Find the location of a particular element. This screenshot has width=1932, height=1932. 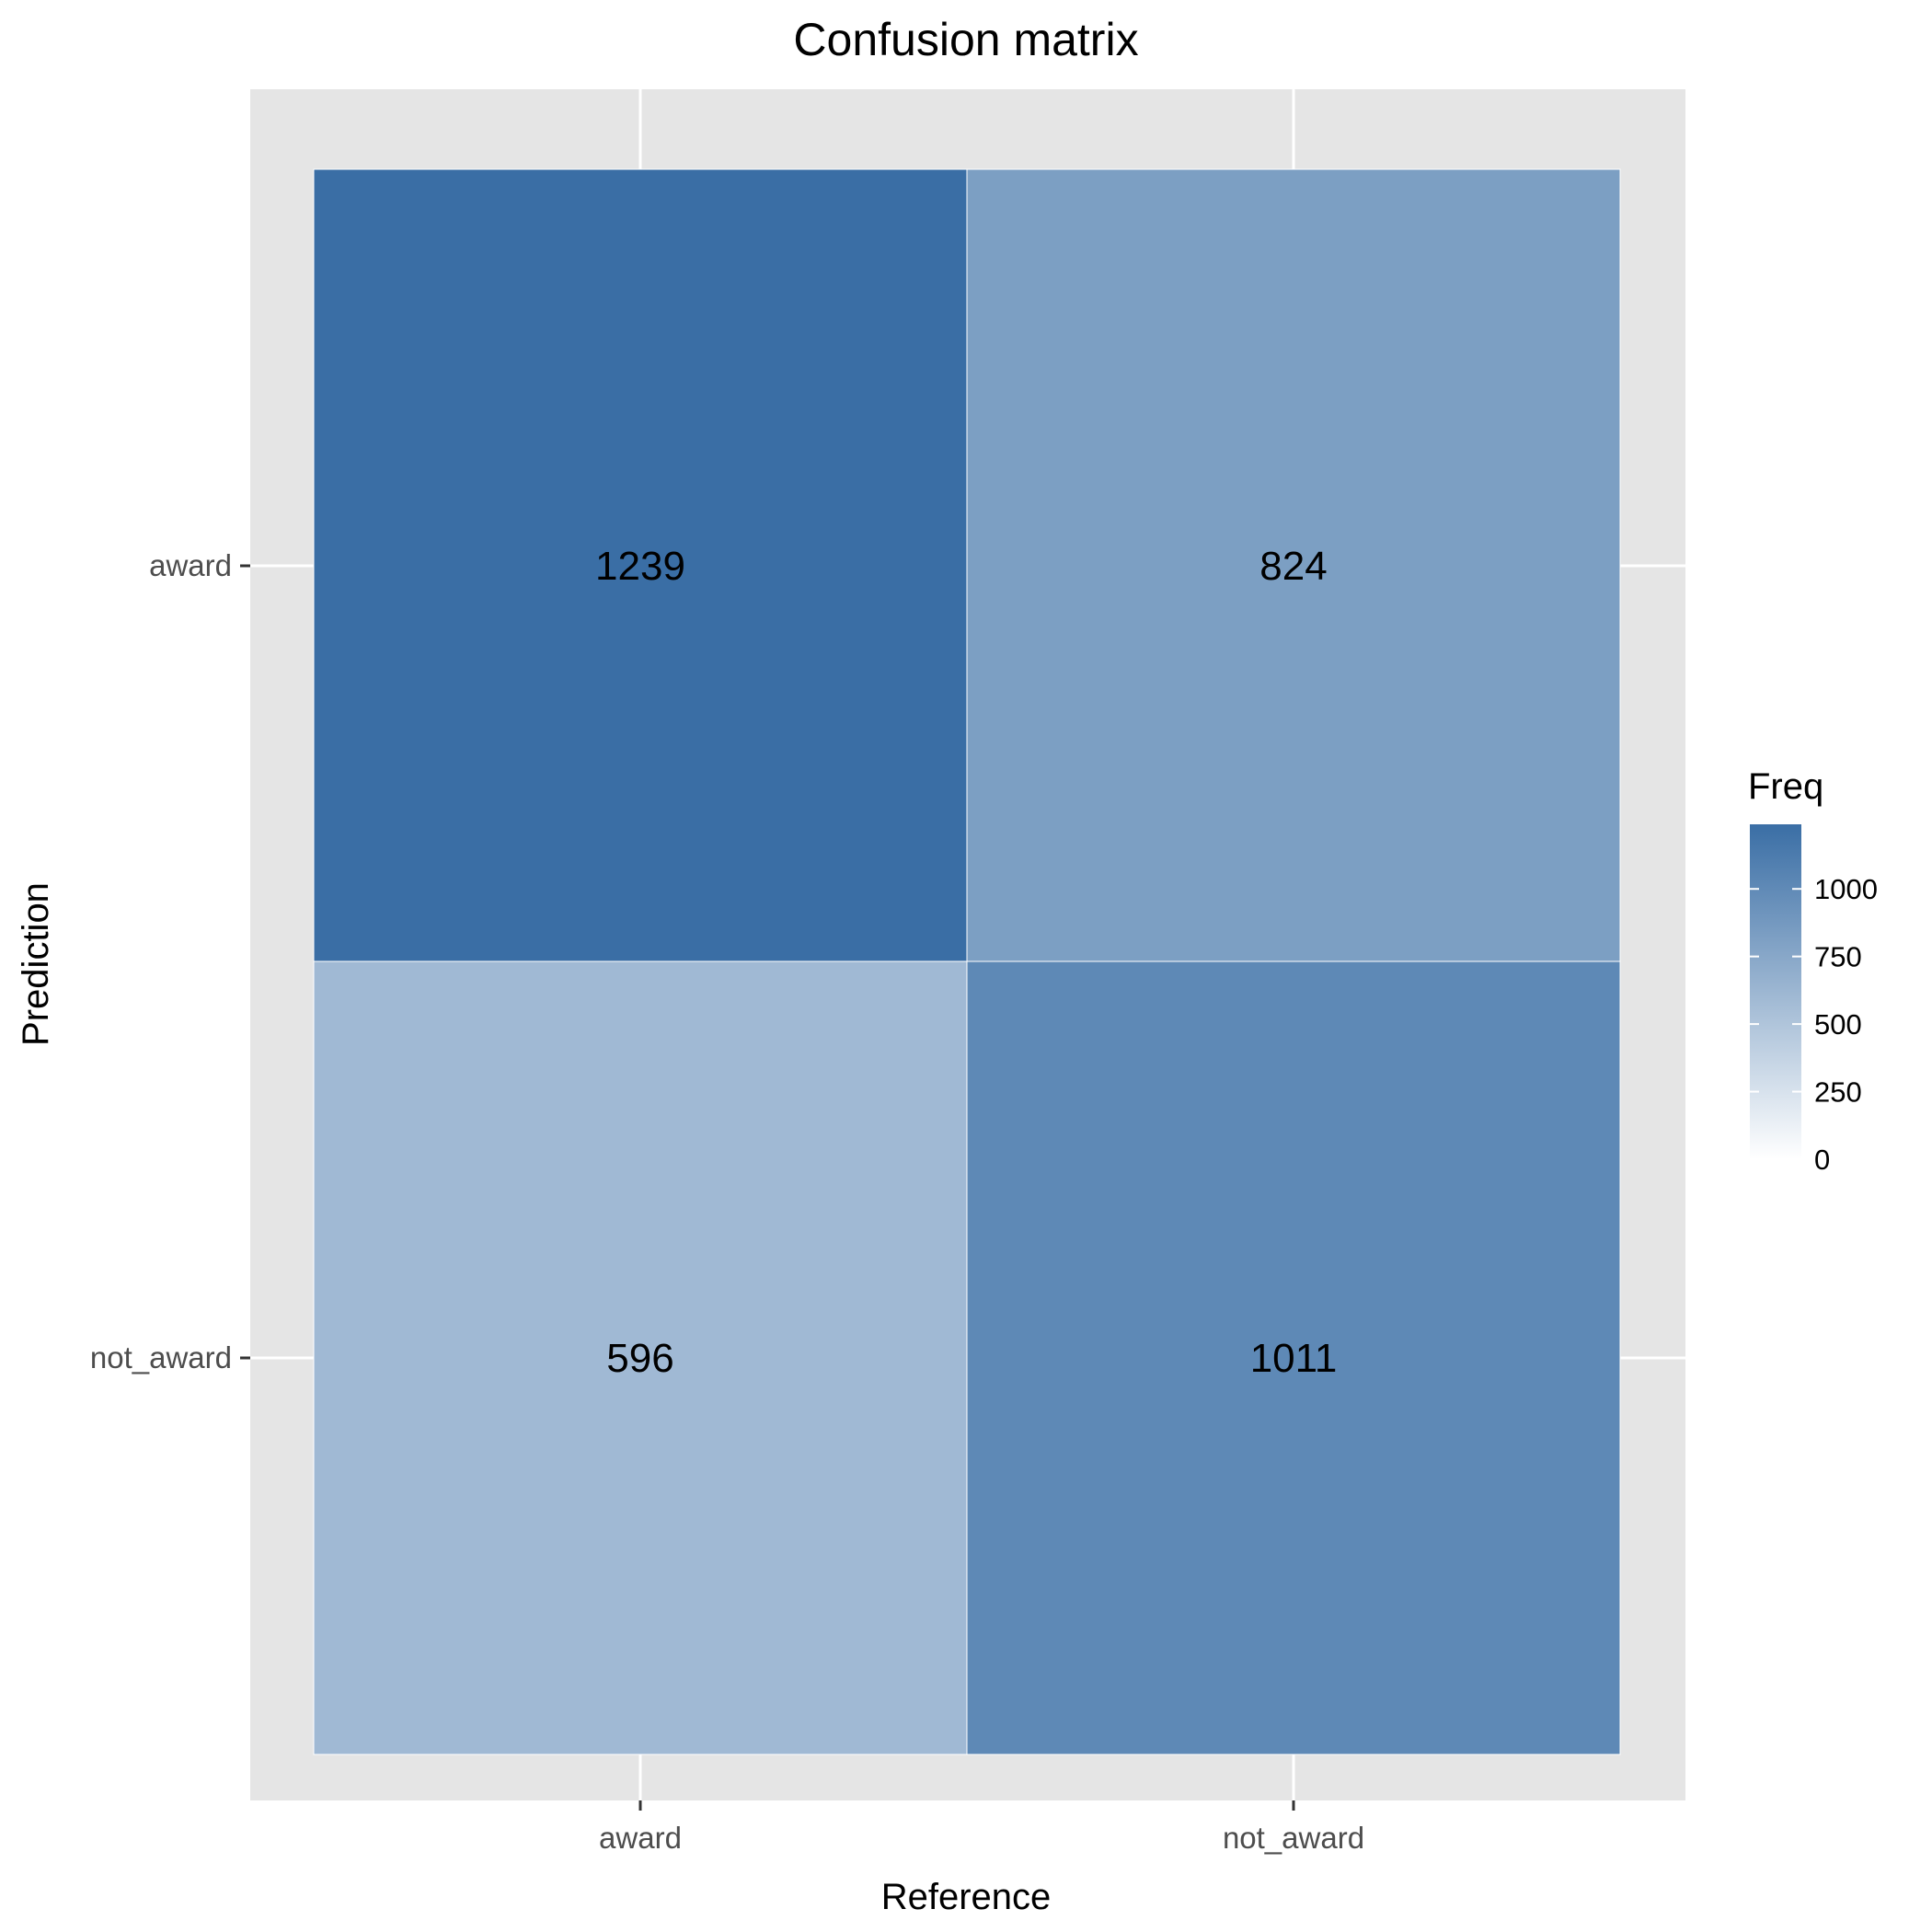

cell-value-label: 1011 is located at coordinates (1294, 1358).